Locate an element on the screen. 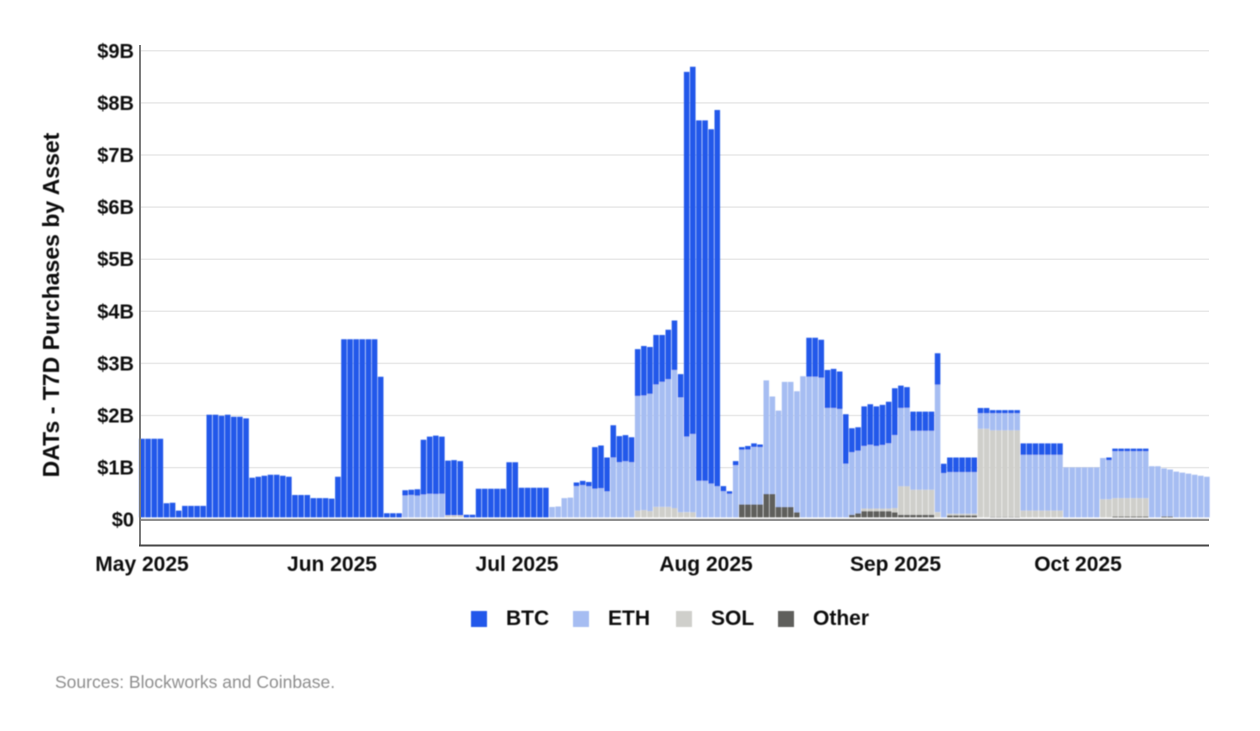 The image size is (1260, 731). svg-text: $5B is located at coordinates (115, 260).